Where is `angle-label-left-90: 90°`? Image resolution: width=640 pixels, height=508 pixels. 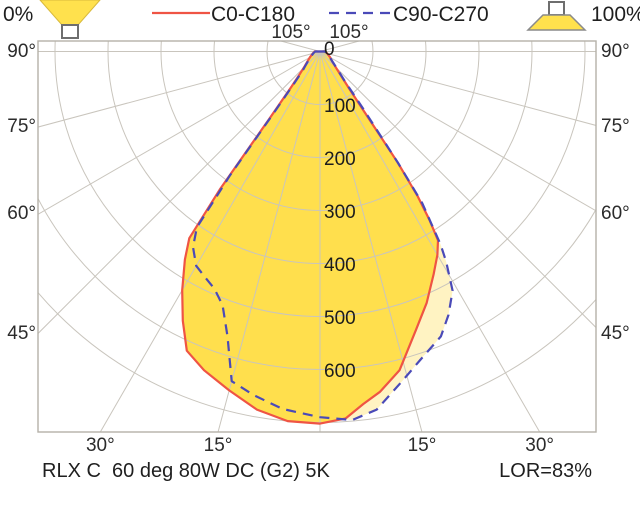 angle-label-left-90: 90° is located at coordinates (21, 51).